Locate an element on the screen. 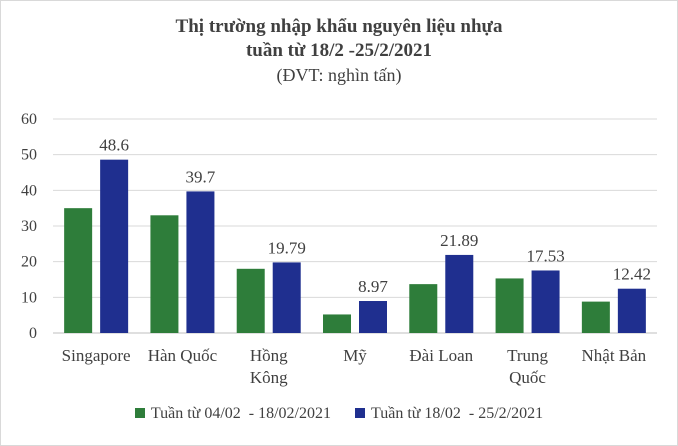 The width and height of the screenshot is (678, 446). legend-item-series-1: Tuần từ 04/02 - 18/02/2021 is located at coordinates (232, 414).